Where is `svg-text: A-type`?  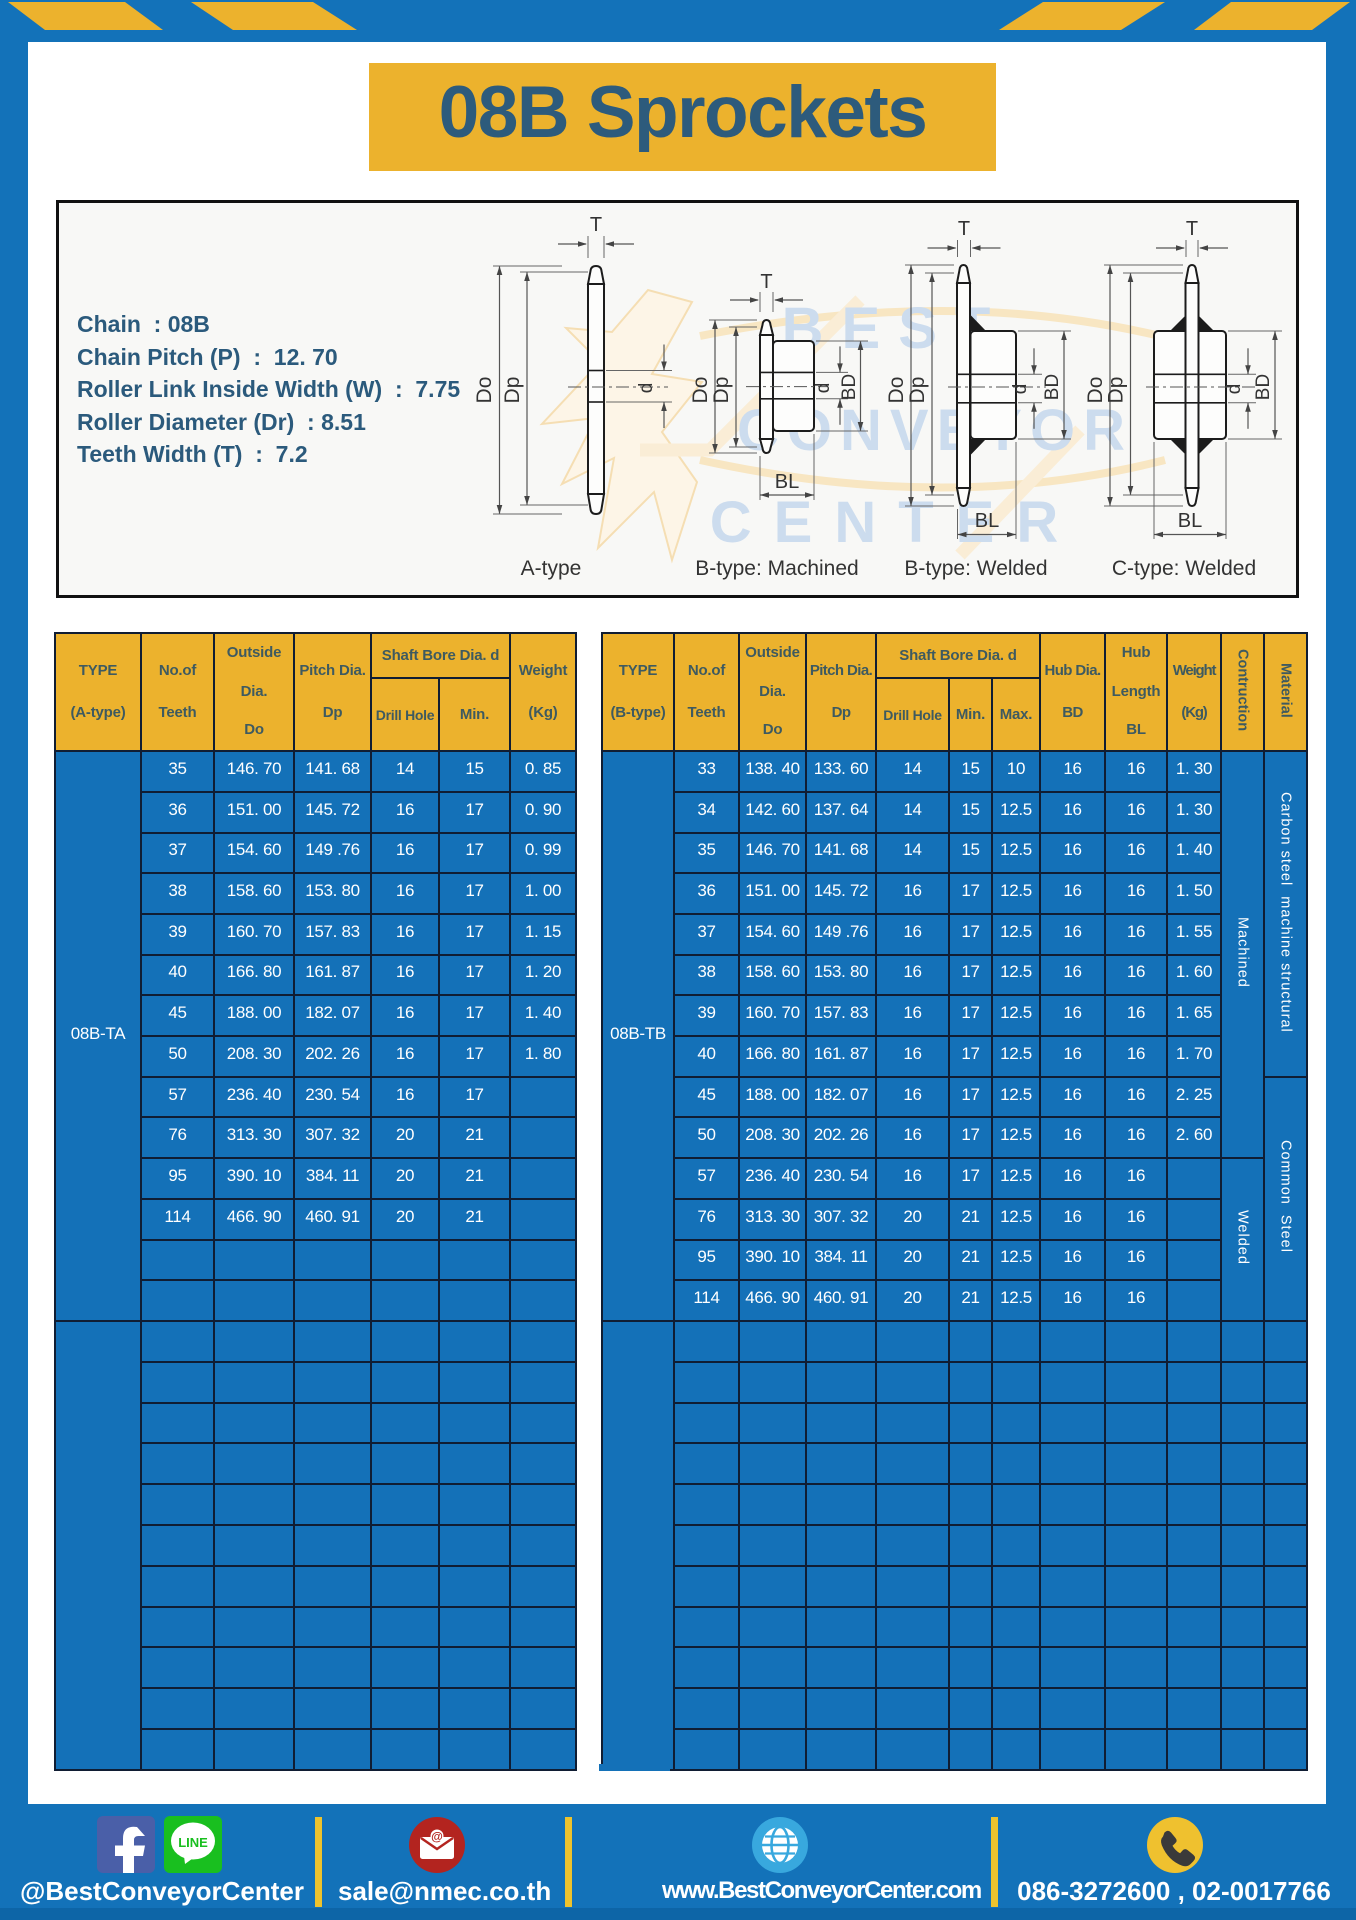 svg-text: A-type is located at coordinates (551, 568).